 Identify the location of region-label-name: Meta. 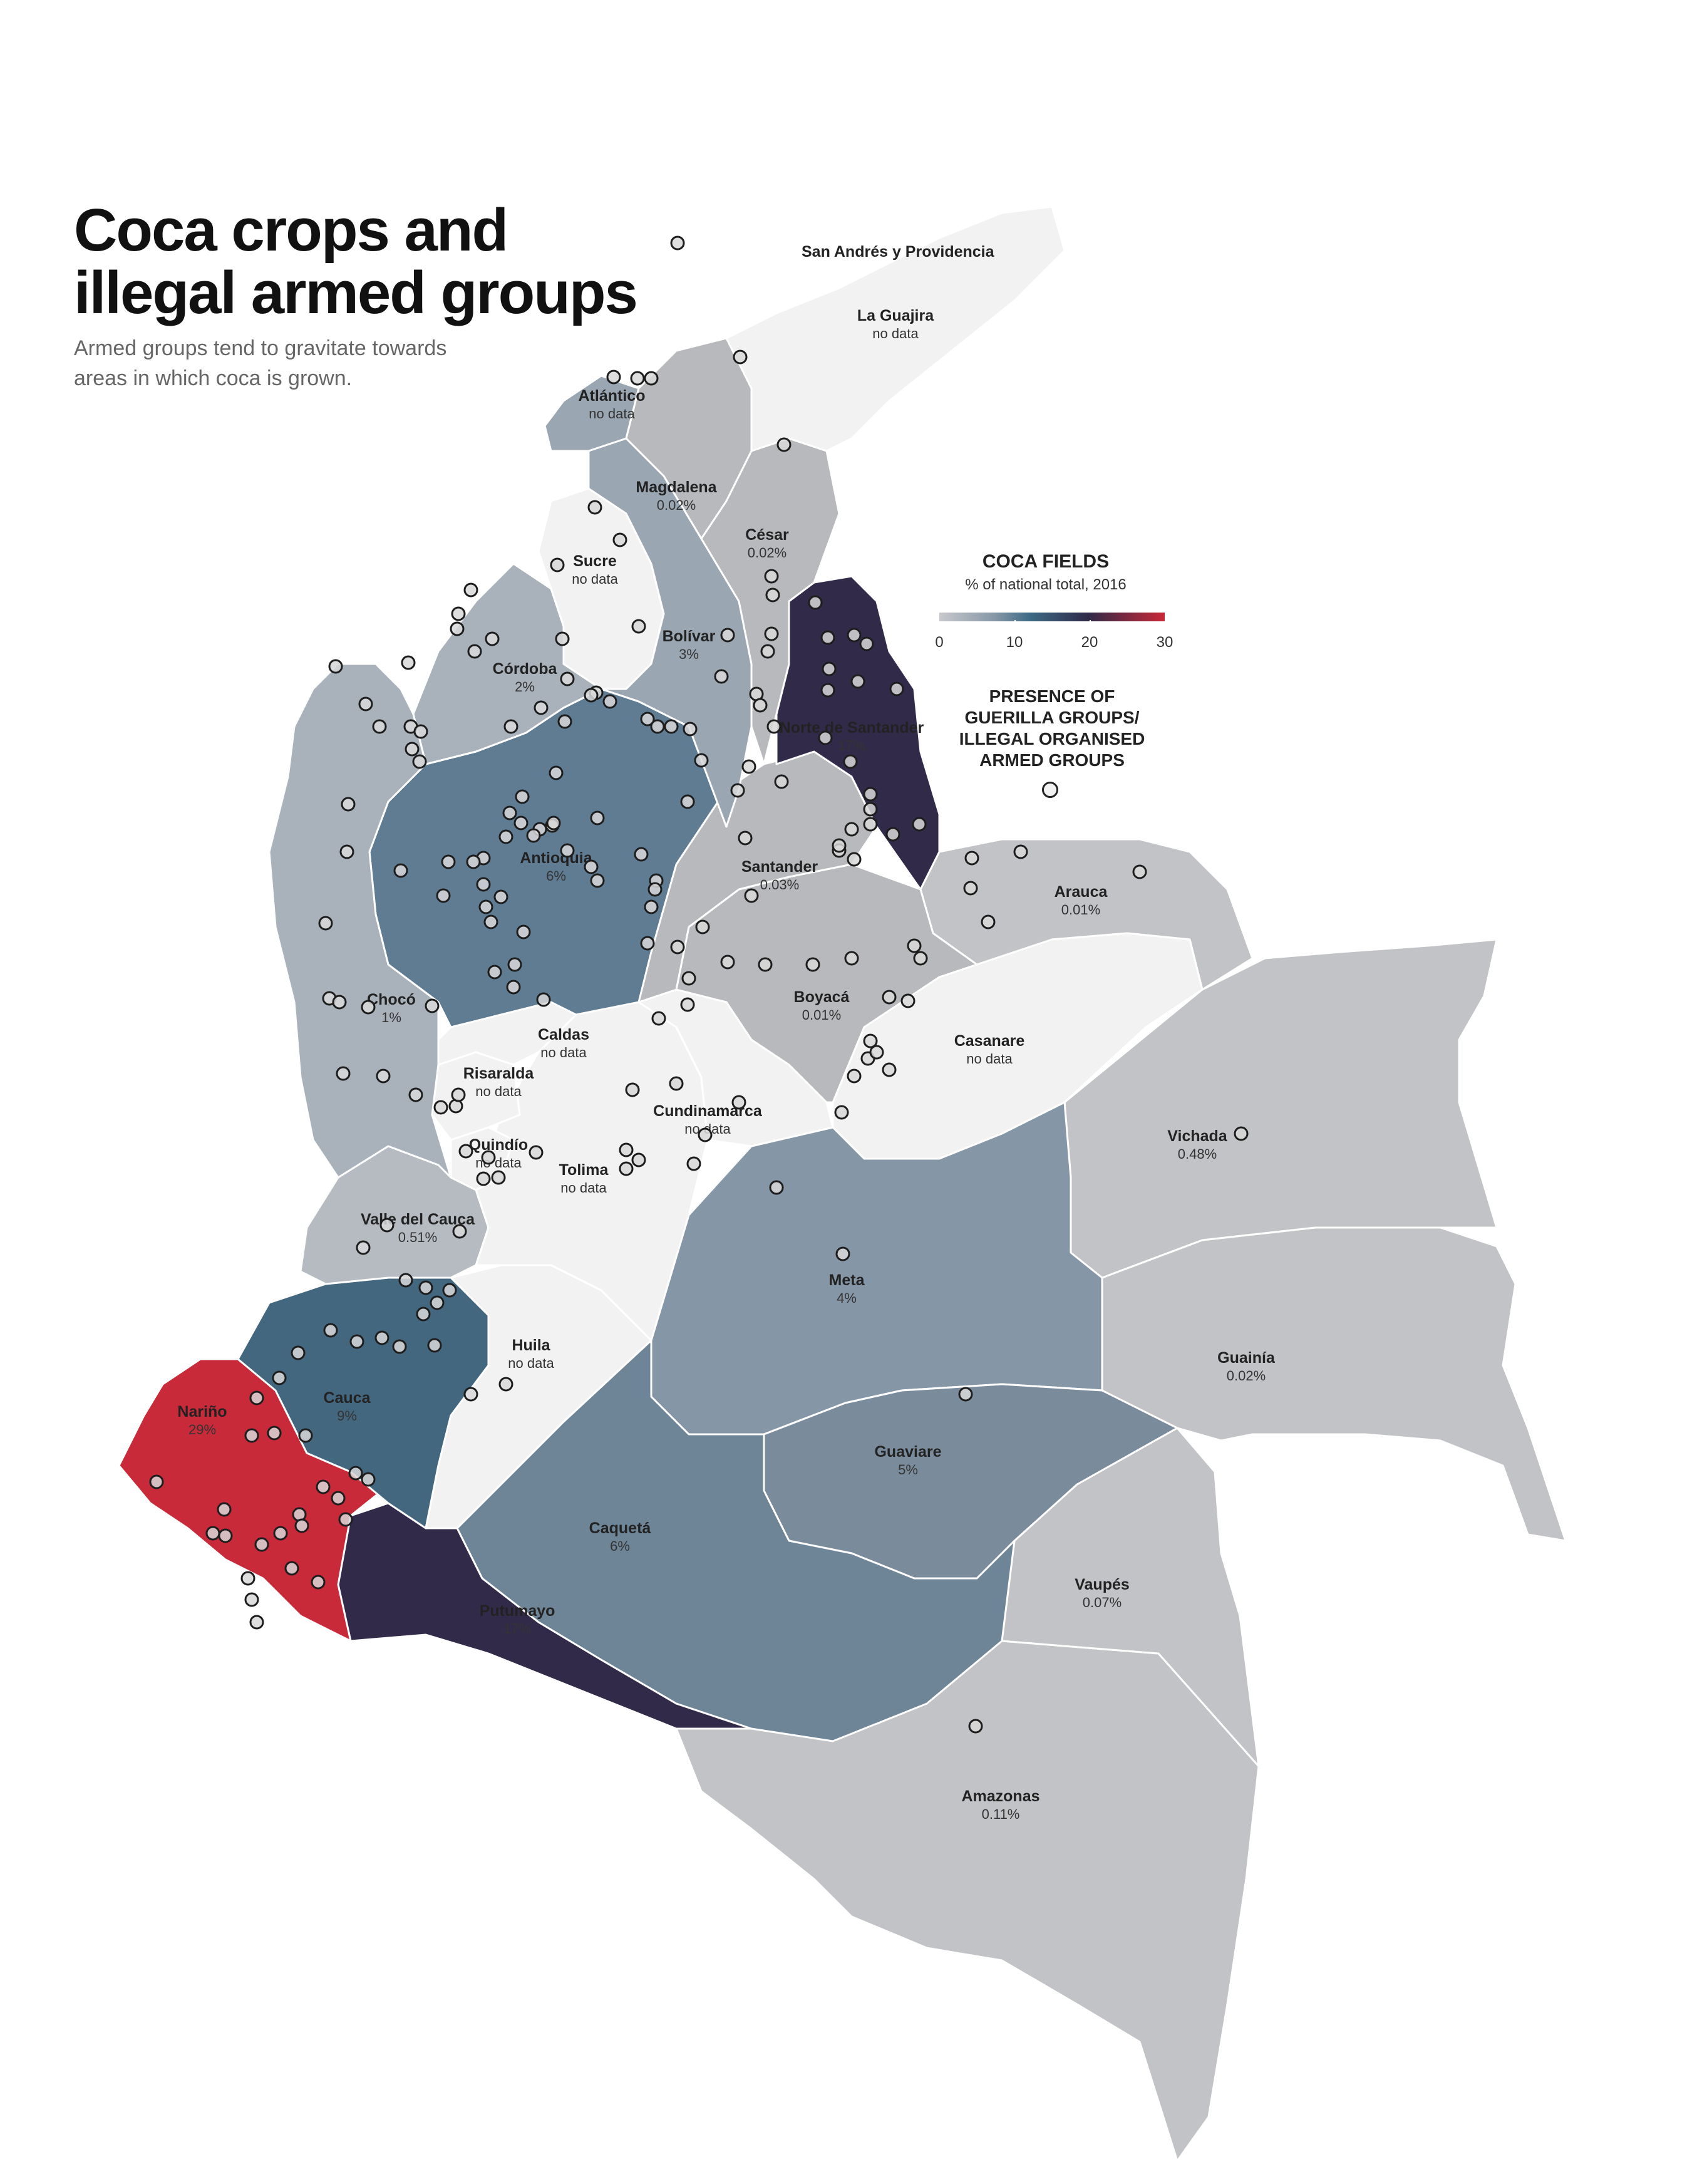
(847, 1280).